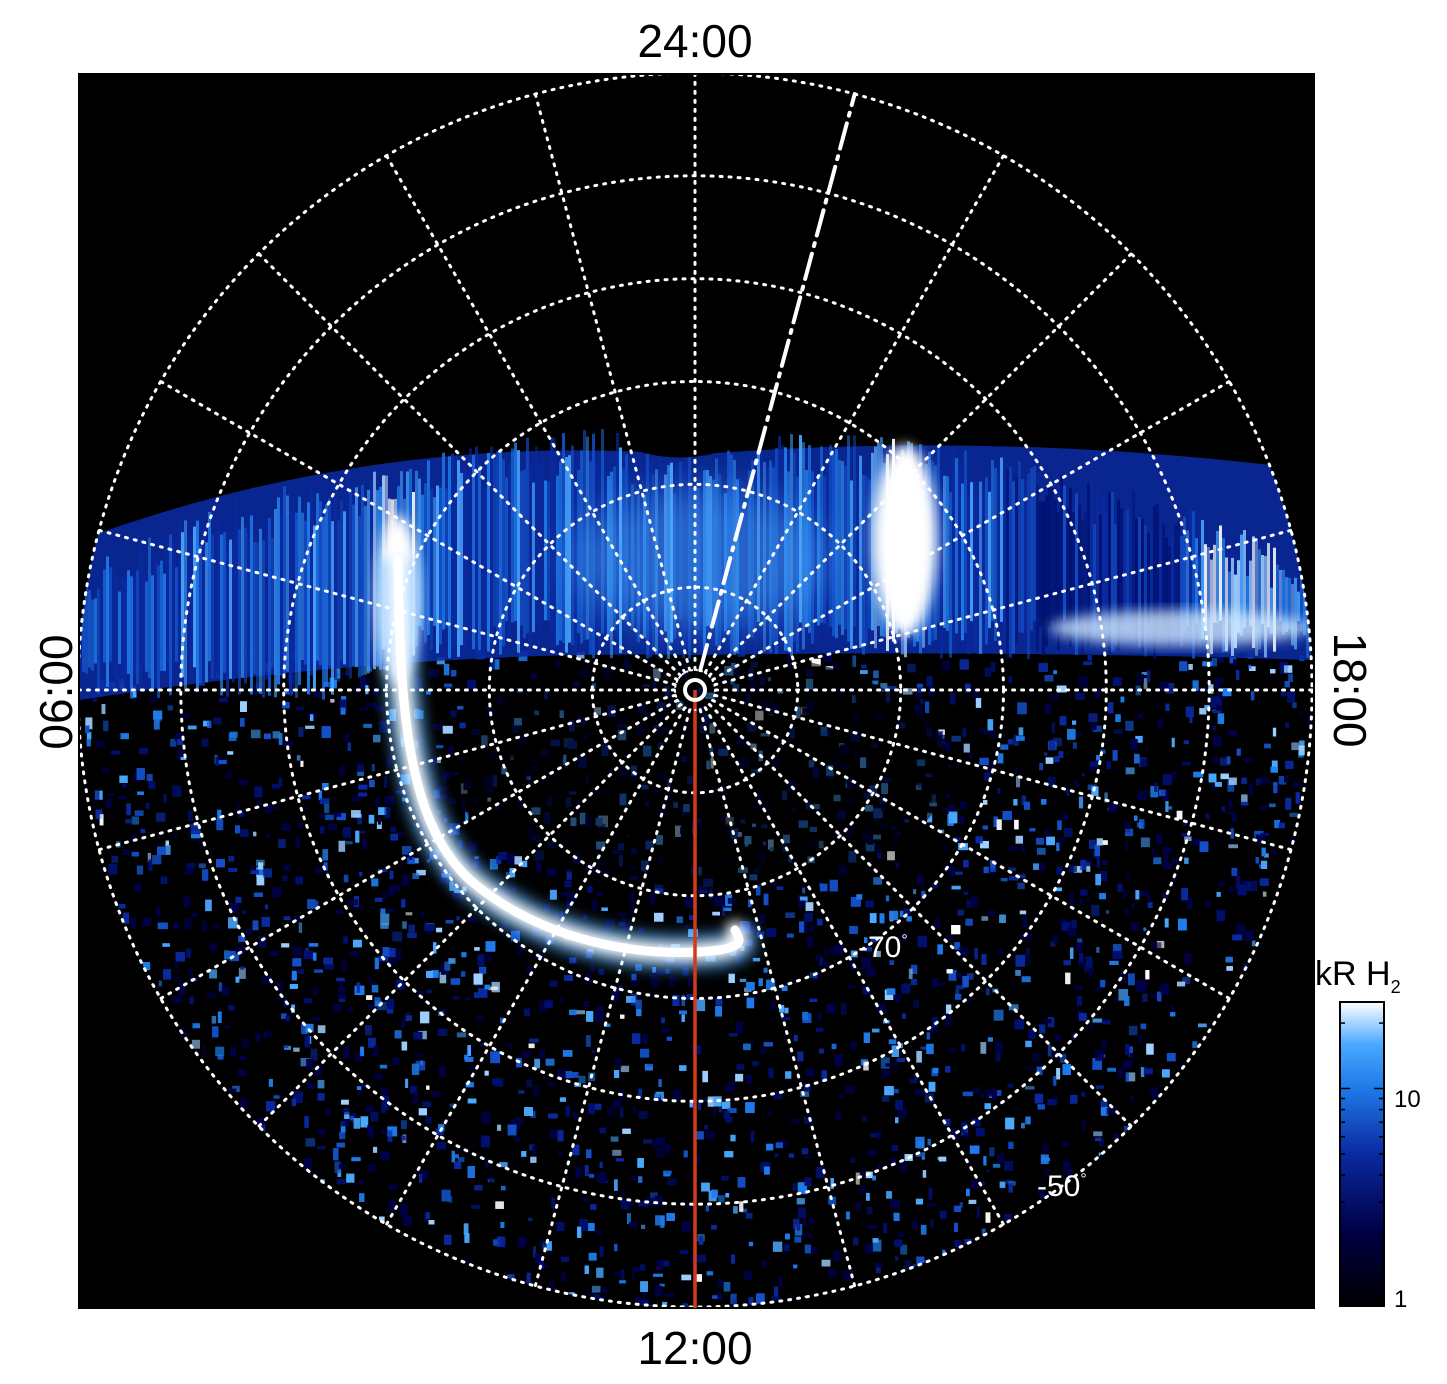  What do you see at coordinates (536, 966) in the screenshot?
I see `meridian-line` at bounding box center [536, 966].